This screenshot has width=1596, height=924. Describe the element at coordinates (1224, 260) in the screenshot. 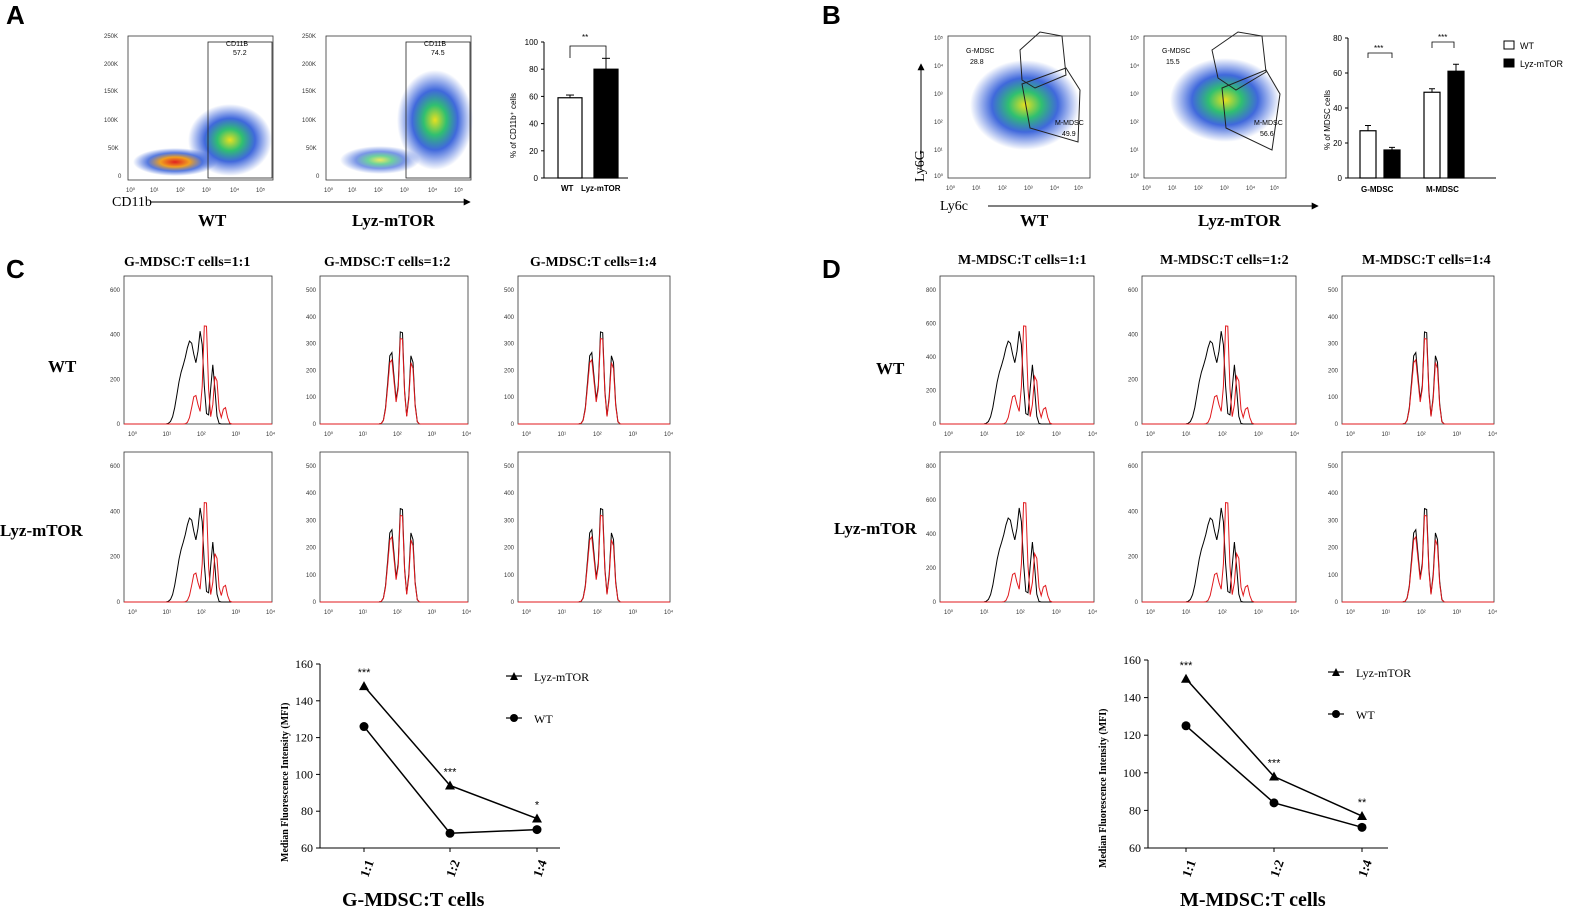

I see `hist-title: M-MDSC:T cells=1:2` at that location.